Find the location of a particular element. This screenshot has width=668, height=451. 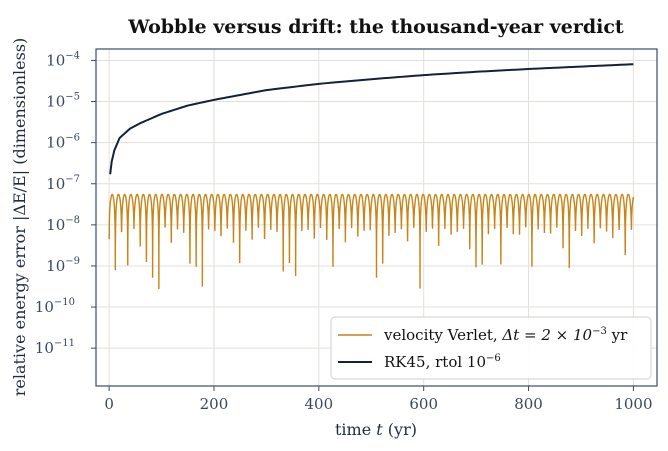

y-tick-label: 10⁻⁴ is located at coordinates (63, 59).